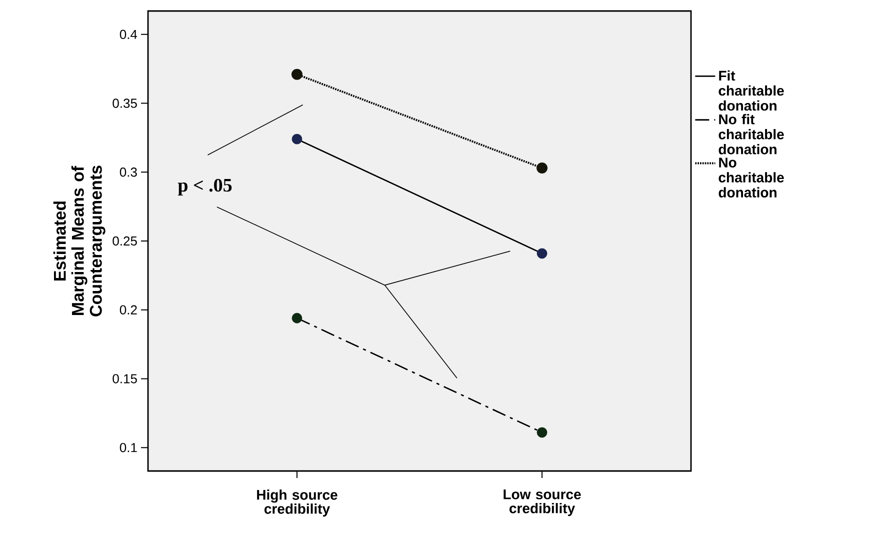 This screenshot has width=875, height=558. Describe the element at coordinates (751, 90) in the screenshot. I see `legend-label: Fit charitable donation` at that location.